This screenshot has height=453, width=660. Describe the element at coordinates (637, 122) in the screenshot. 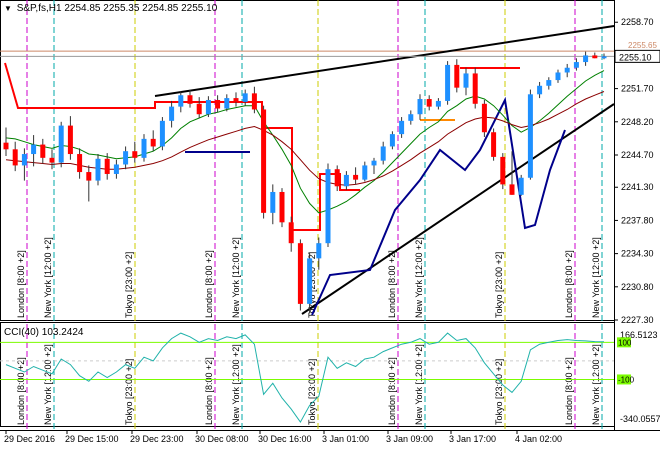

I see `price-tick-label: 2248.20` at that location.